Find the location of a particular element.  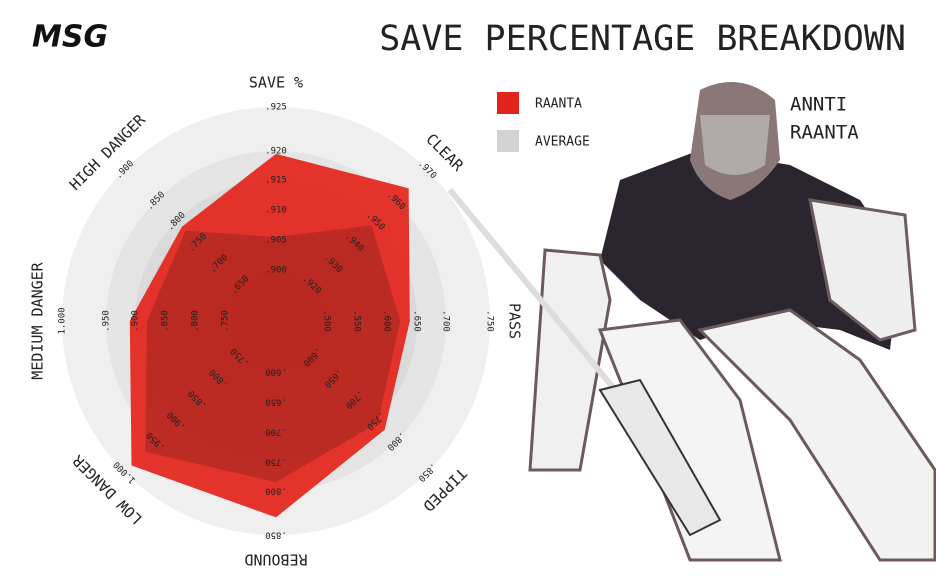

tick-label: .950 is located at coordinates (107, 321).